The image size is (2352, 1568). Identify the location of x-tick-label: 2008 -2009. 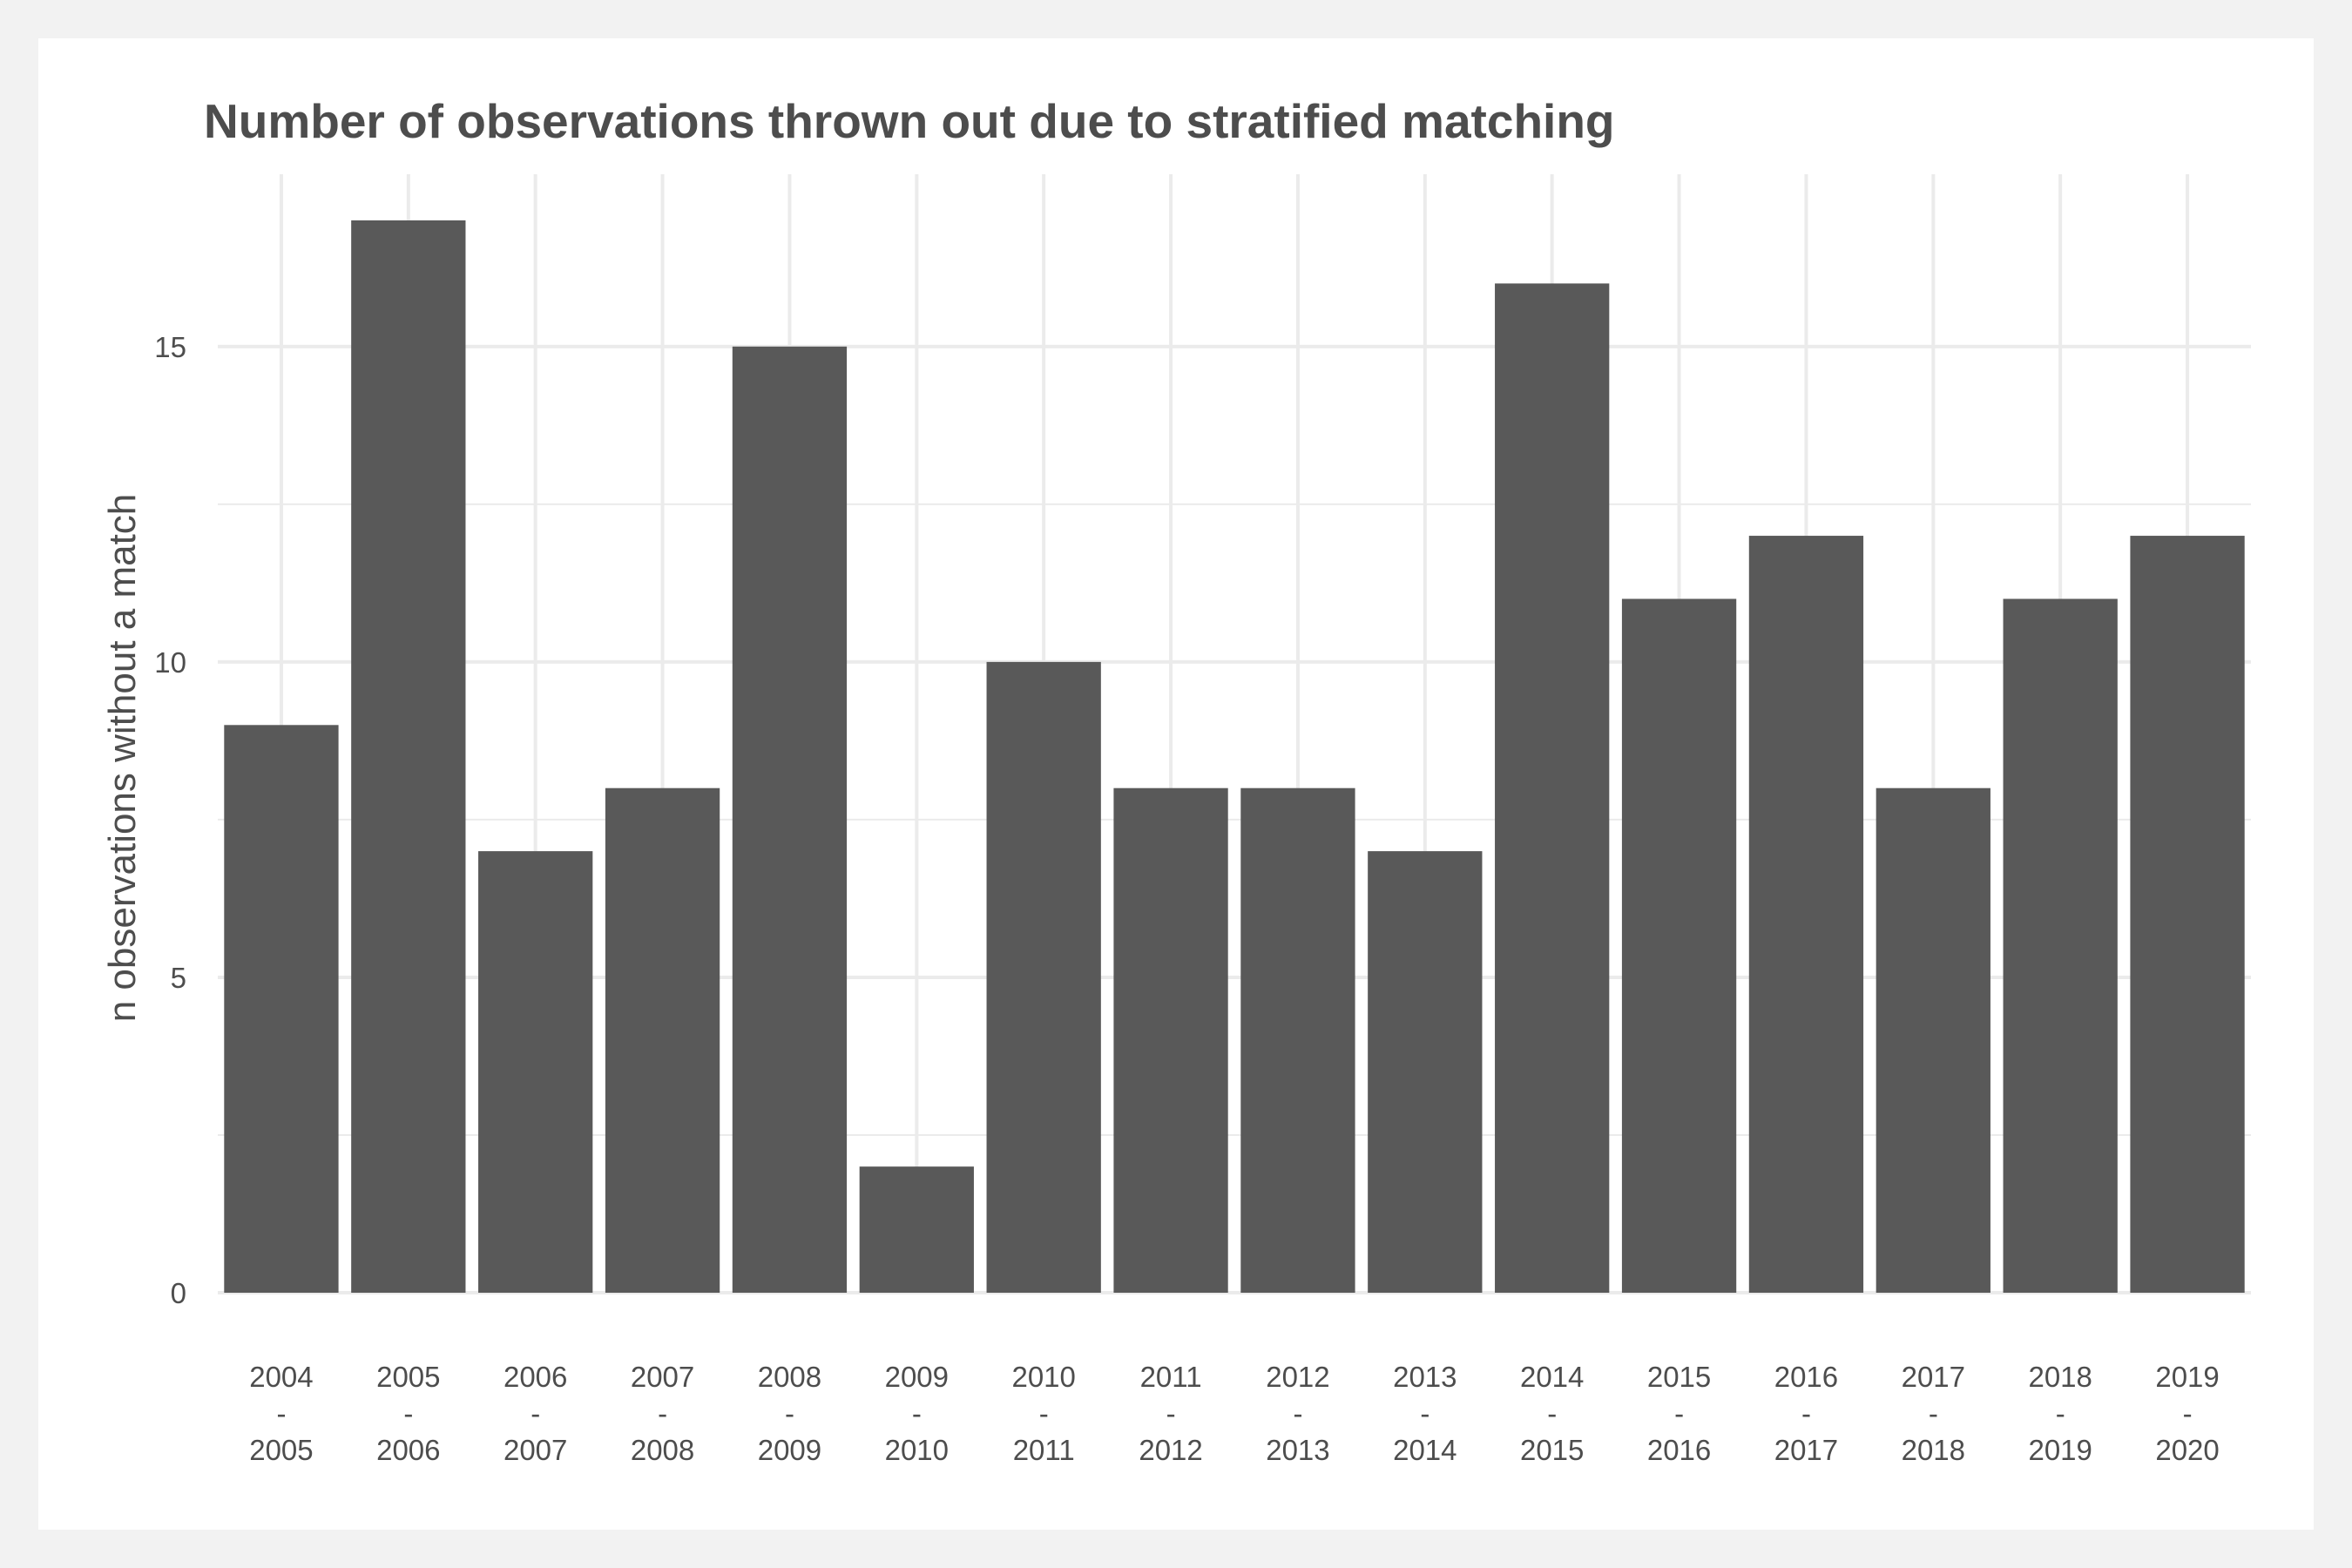
(790, 1413).